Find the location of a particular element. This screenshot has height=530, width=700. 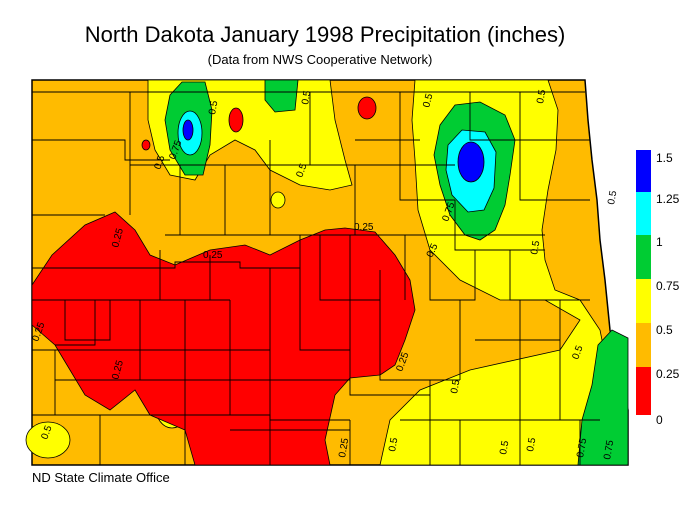

legend-swatch-yellow is located at coordinates (643, 301).